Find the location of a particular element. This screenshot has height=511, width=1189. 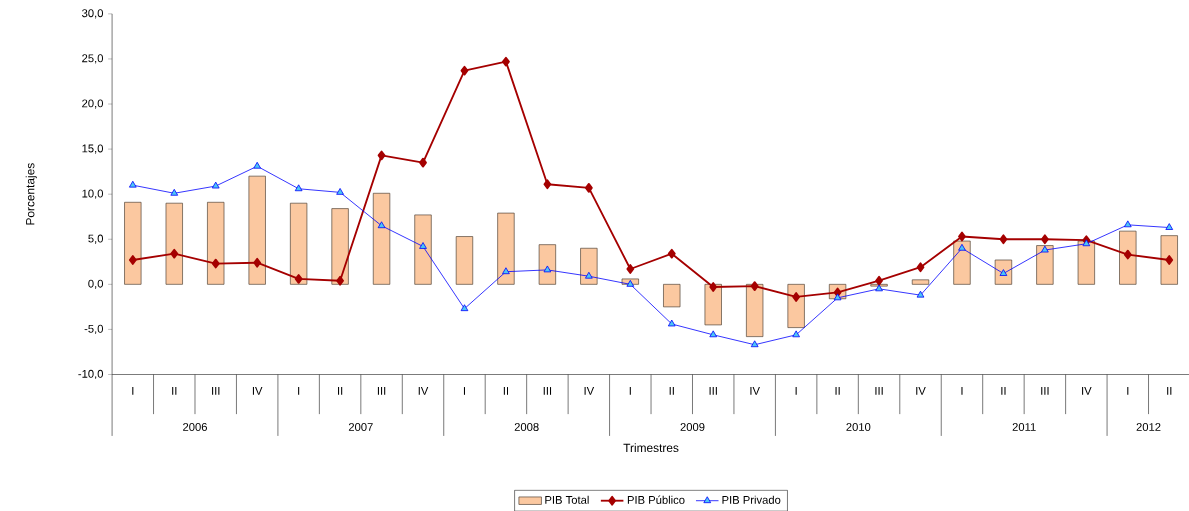

text: 2012 is located at coordinates (1148, 426).